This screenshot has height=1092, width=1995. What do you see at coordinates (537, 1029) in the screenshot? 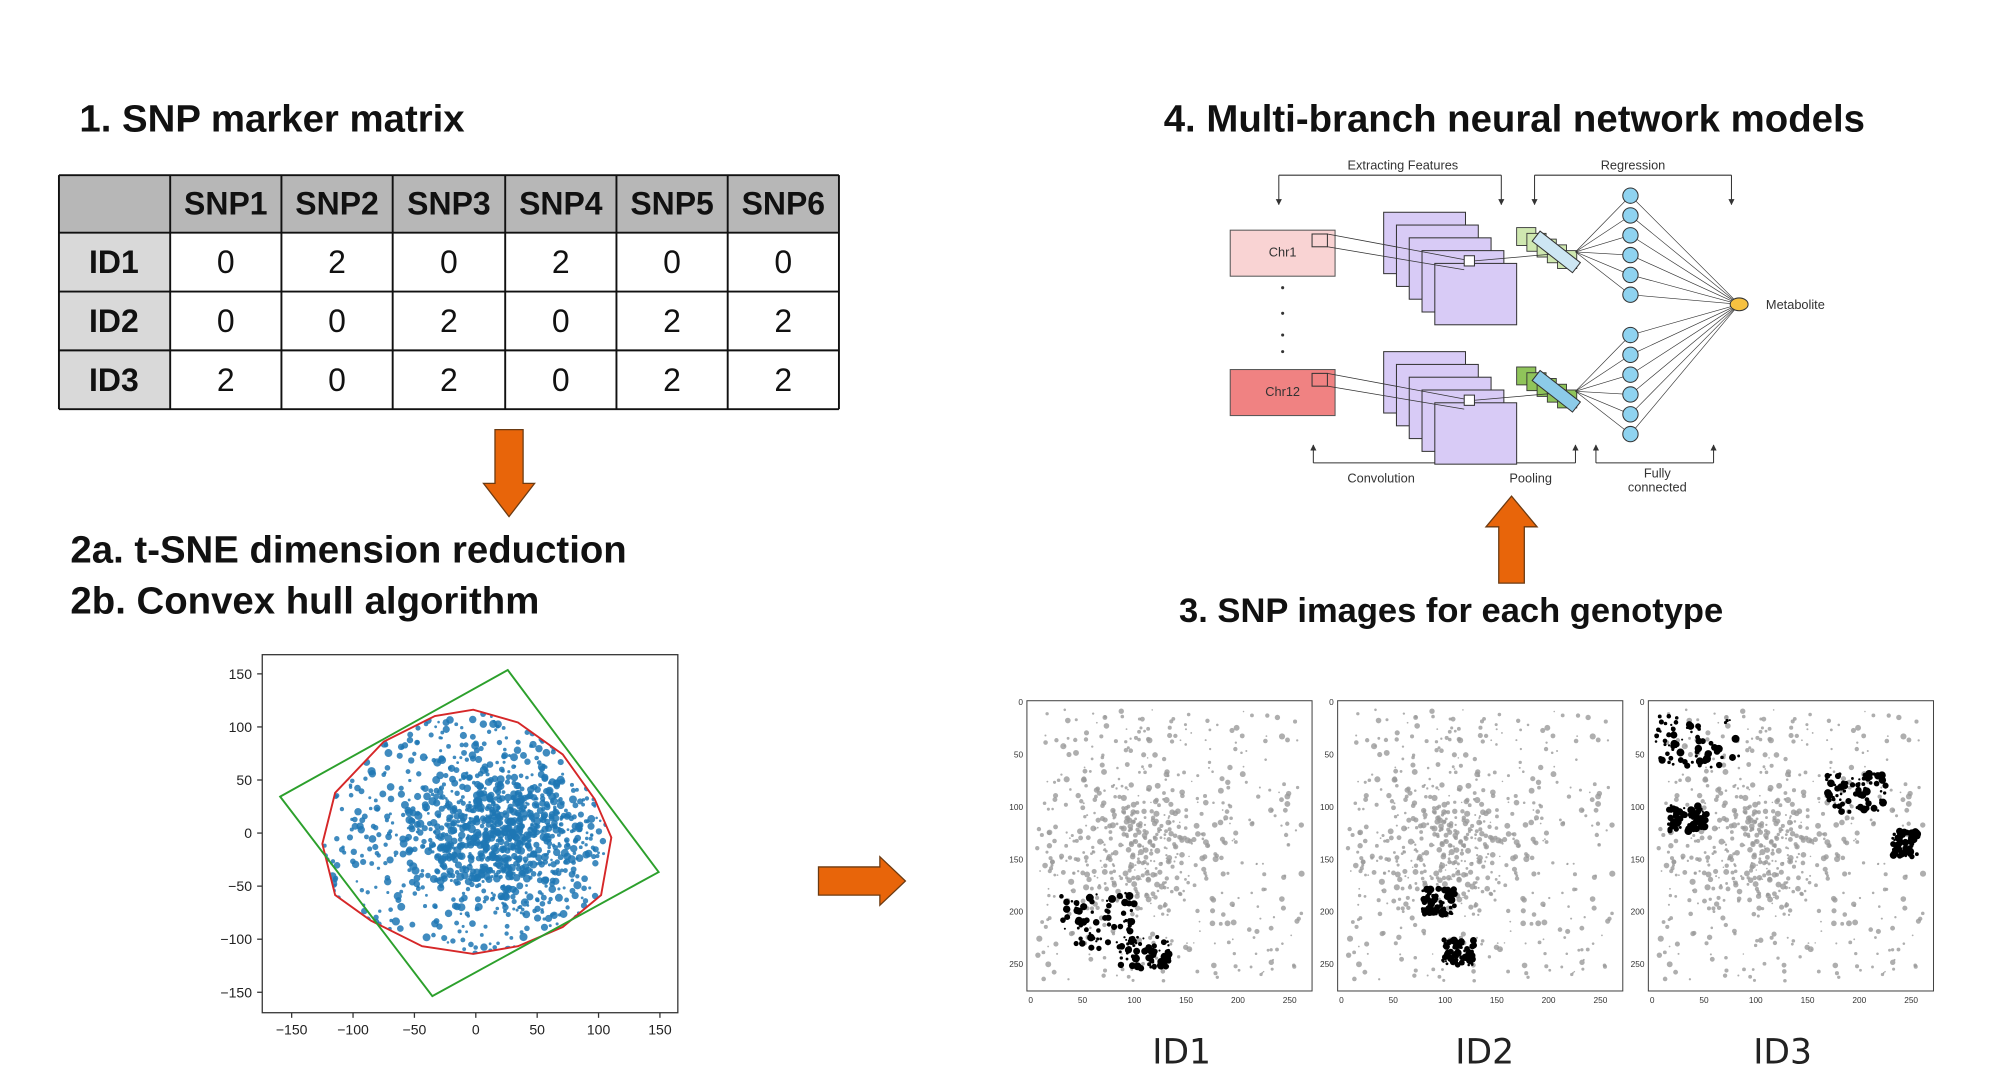
I see `x-tick-label: 50` at bounding box center [537, 1029].